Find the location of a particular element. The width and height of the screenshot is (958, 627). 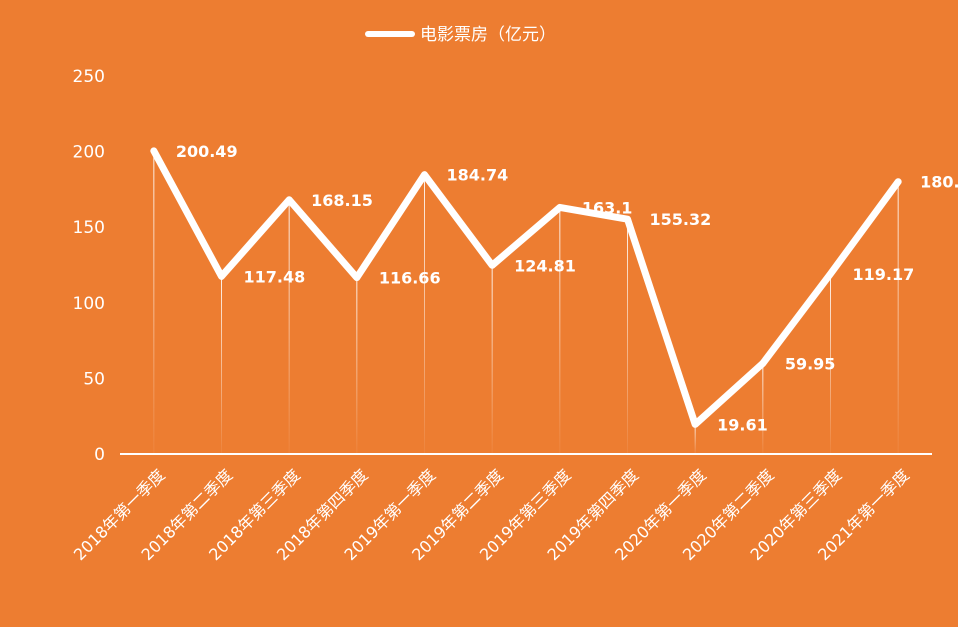

data-label: 59.95 is located at coordinates (810, 363).